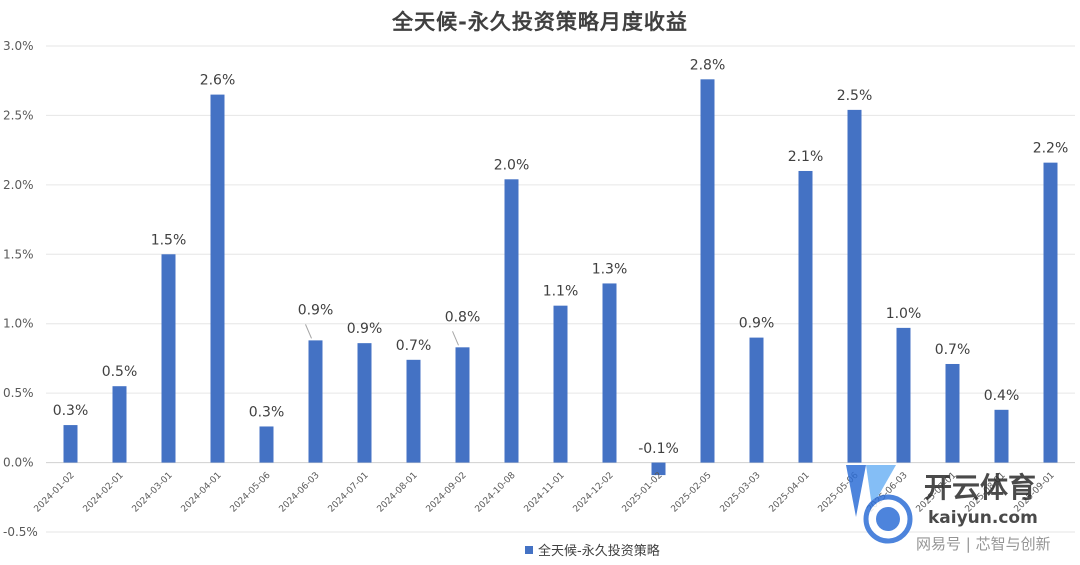 This screenshot has width=1080, height=565. I want to click on y-axis-ticks: 3.0% 2.5% 2.0% 1.5% 1.0% 0.5% 0.0% -0.5%, so click(20, 289).